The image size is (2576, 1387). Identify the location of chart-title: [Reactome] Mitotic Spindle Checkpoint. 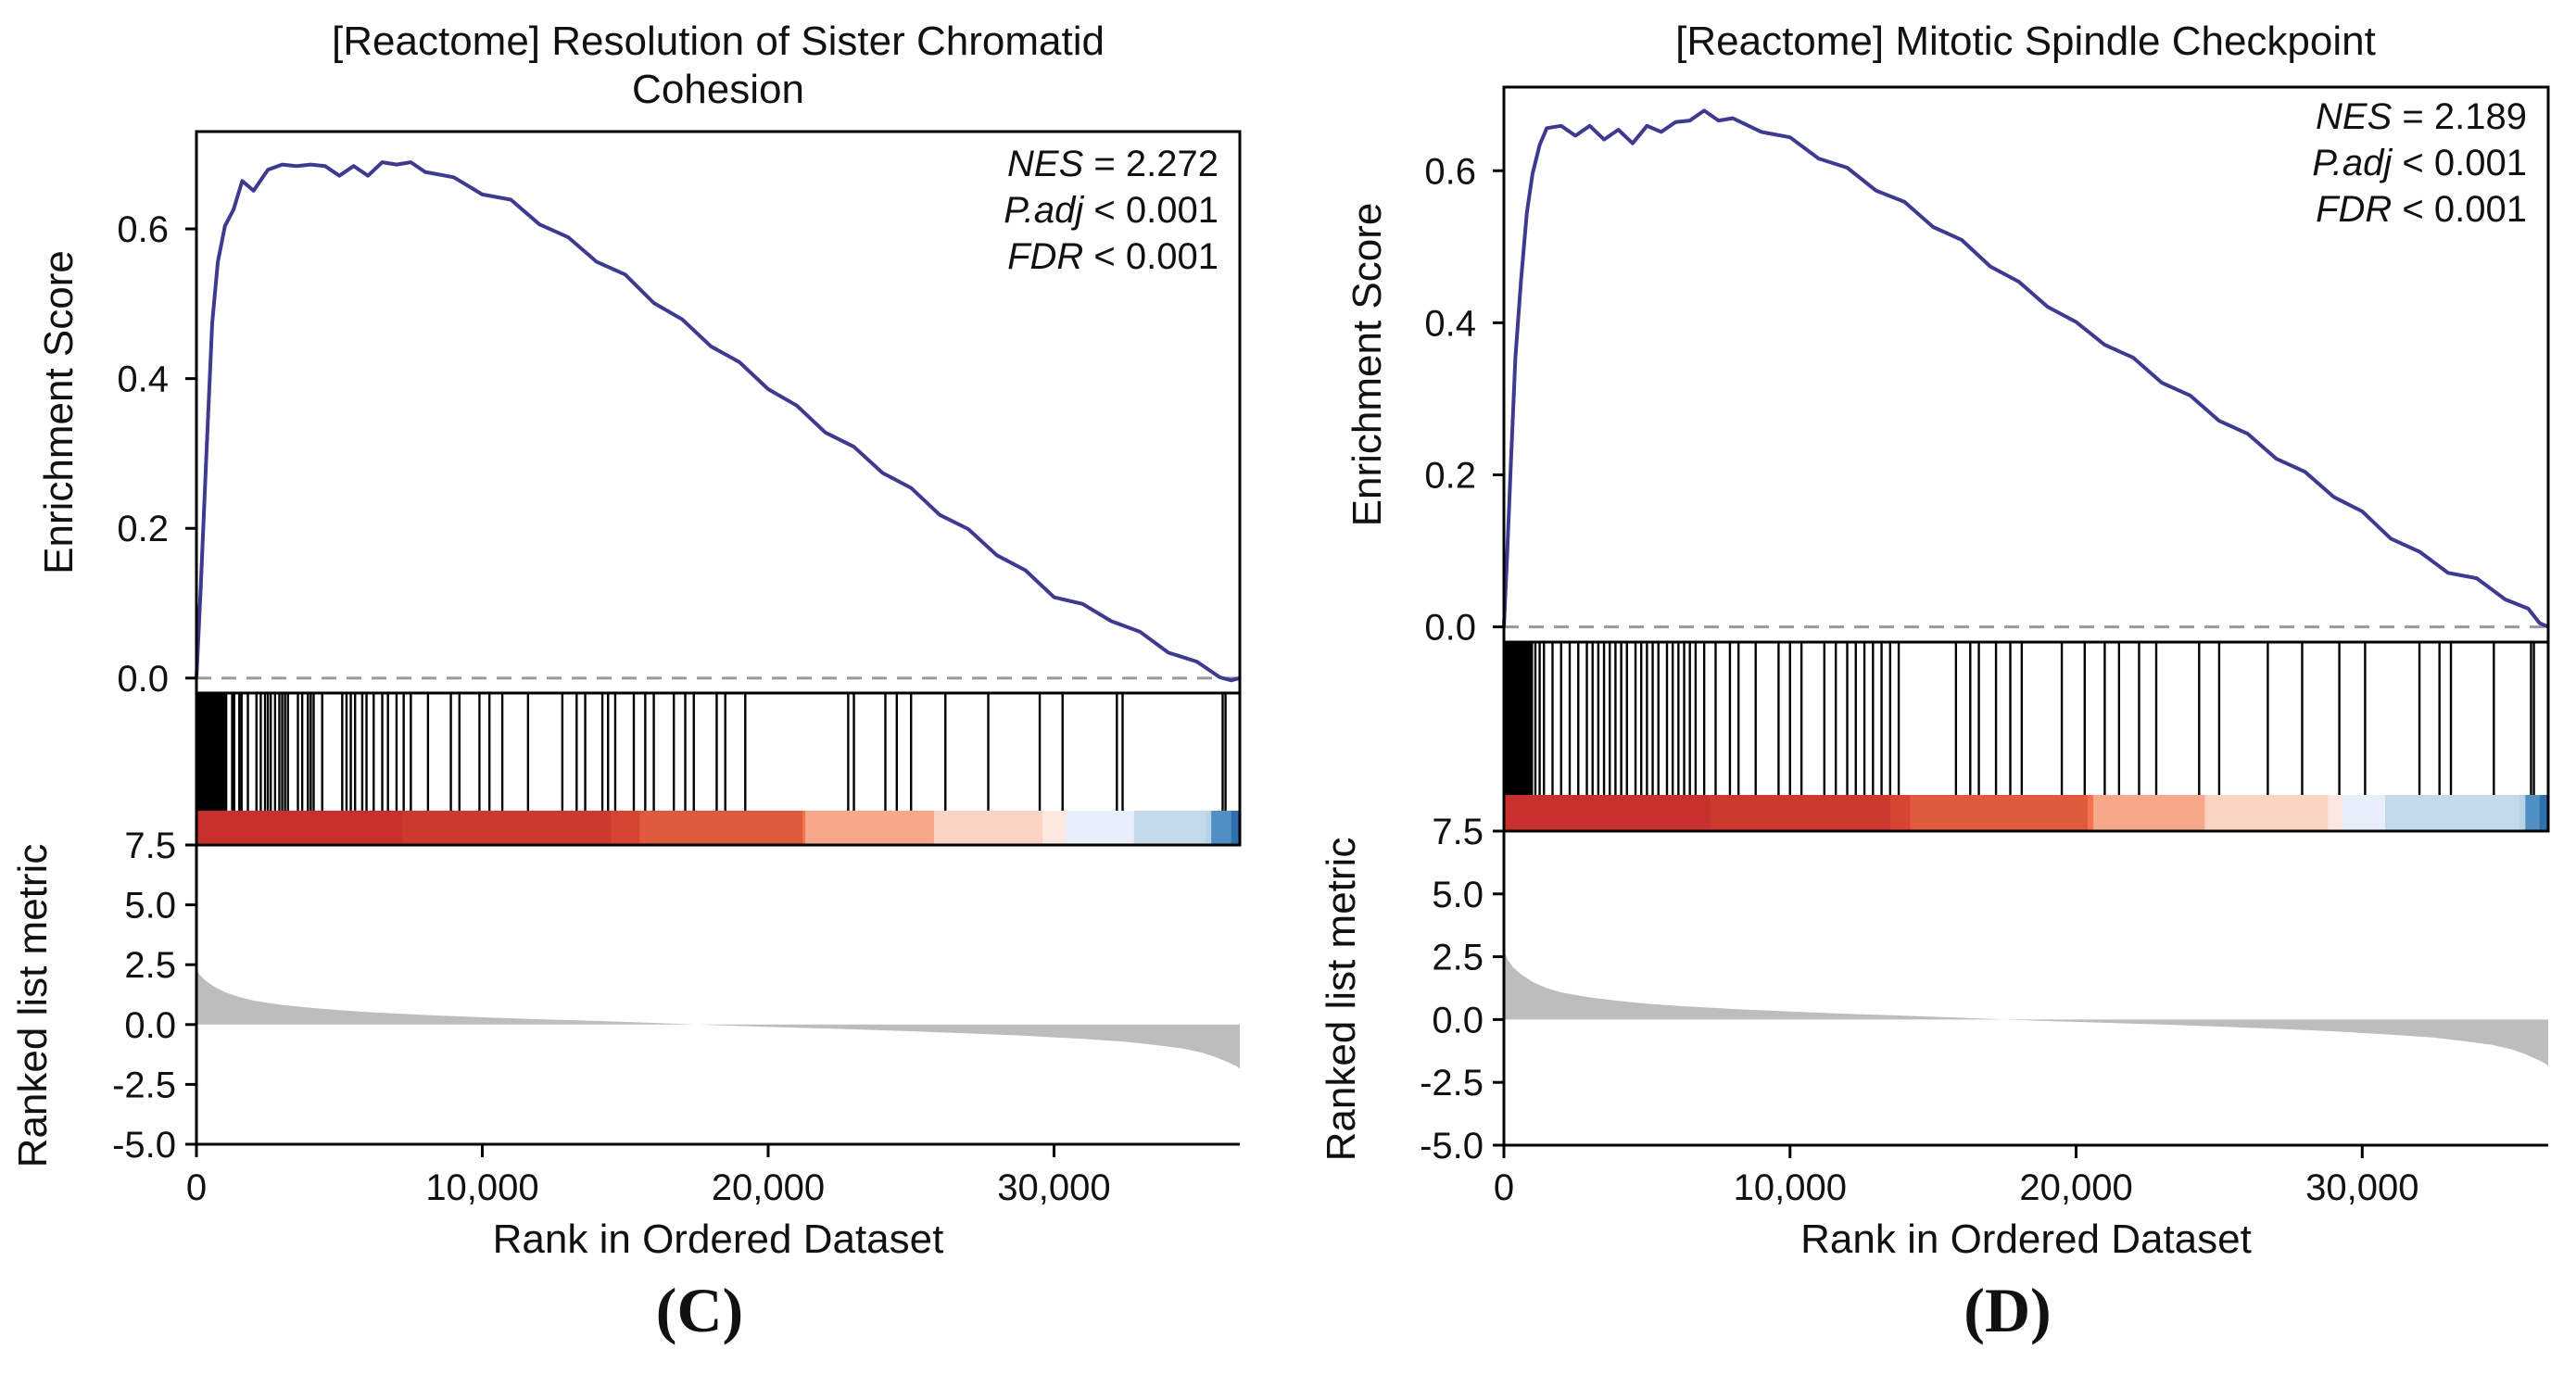
(2026, 41).